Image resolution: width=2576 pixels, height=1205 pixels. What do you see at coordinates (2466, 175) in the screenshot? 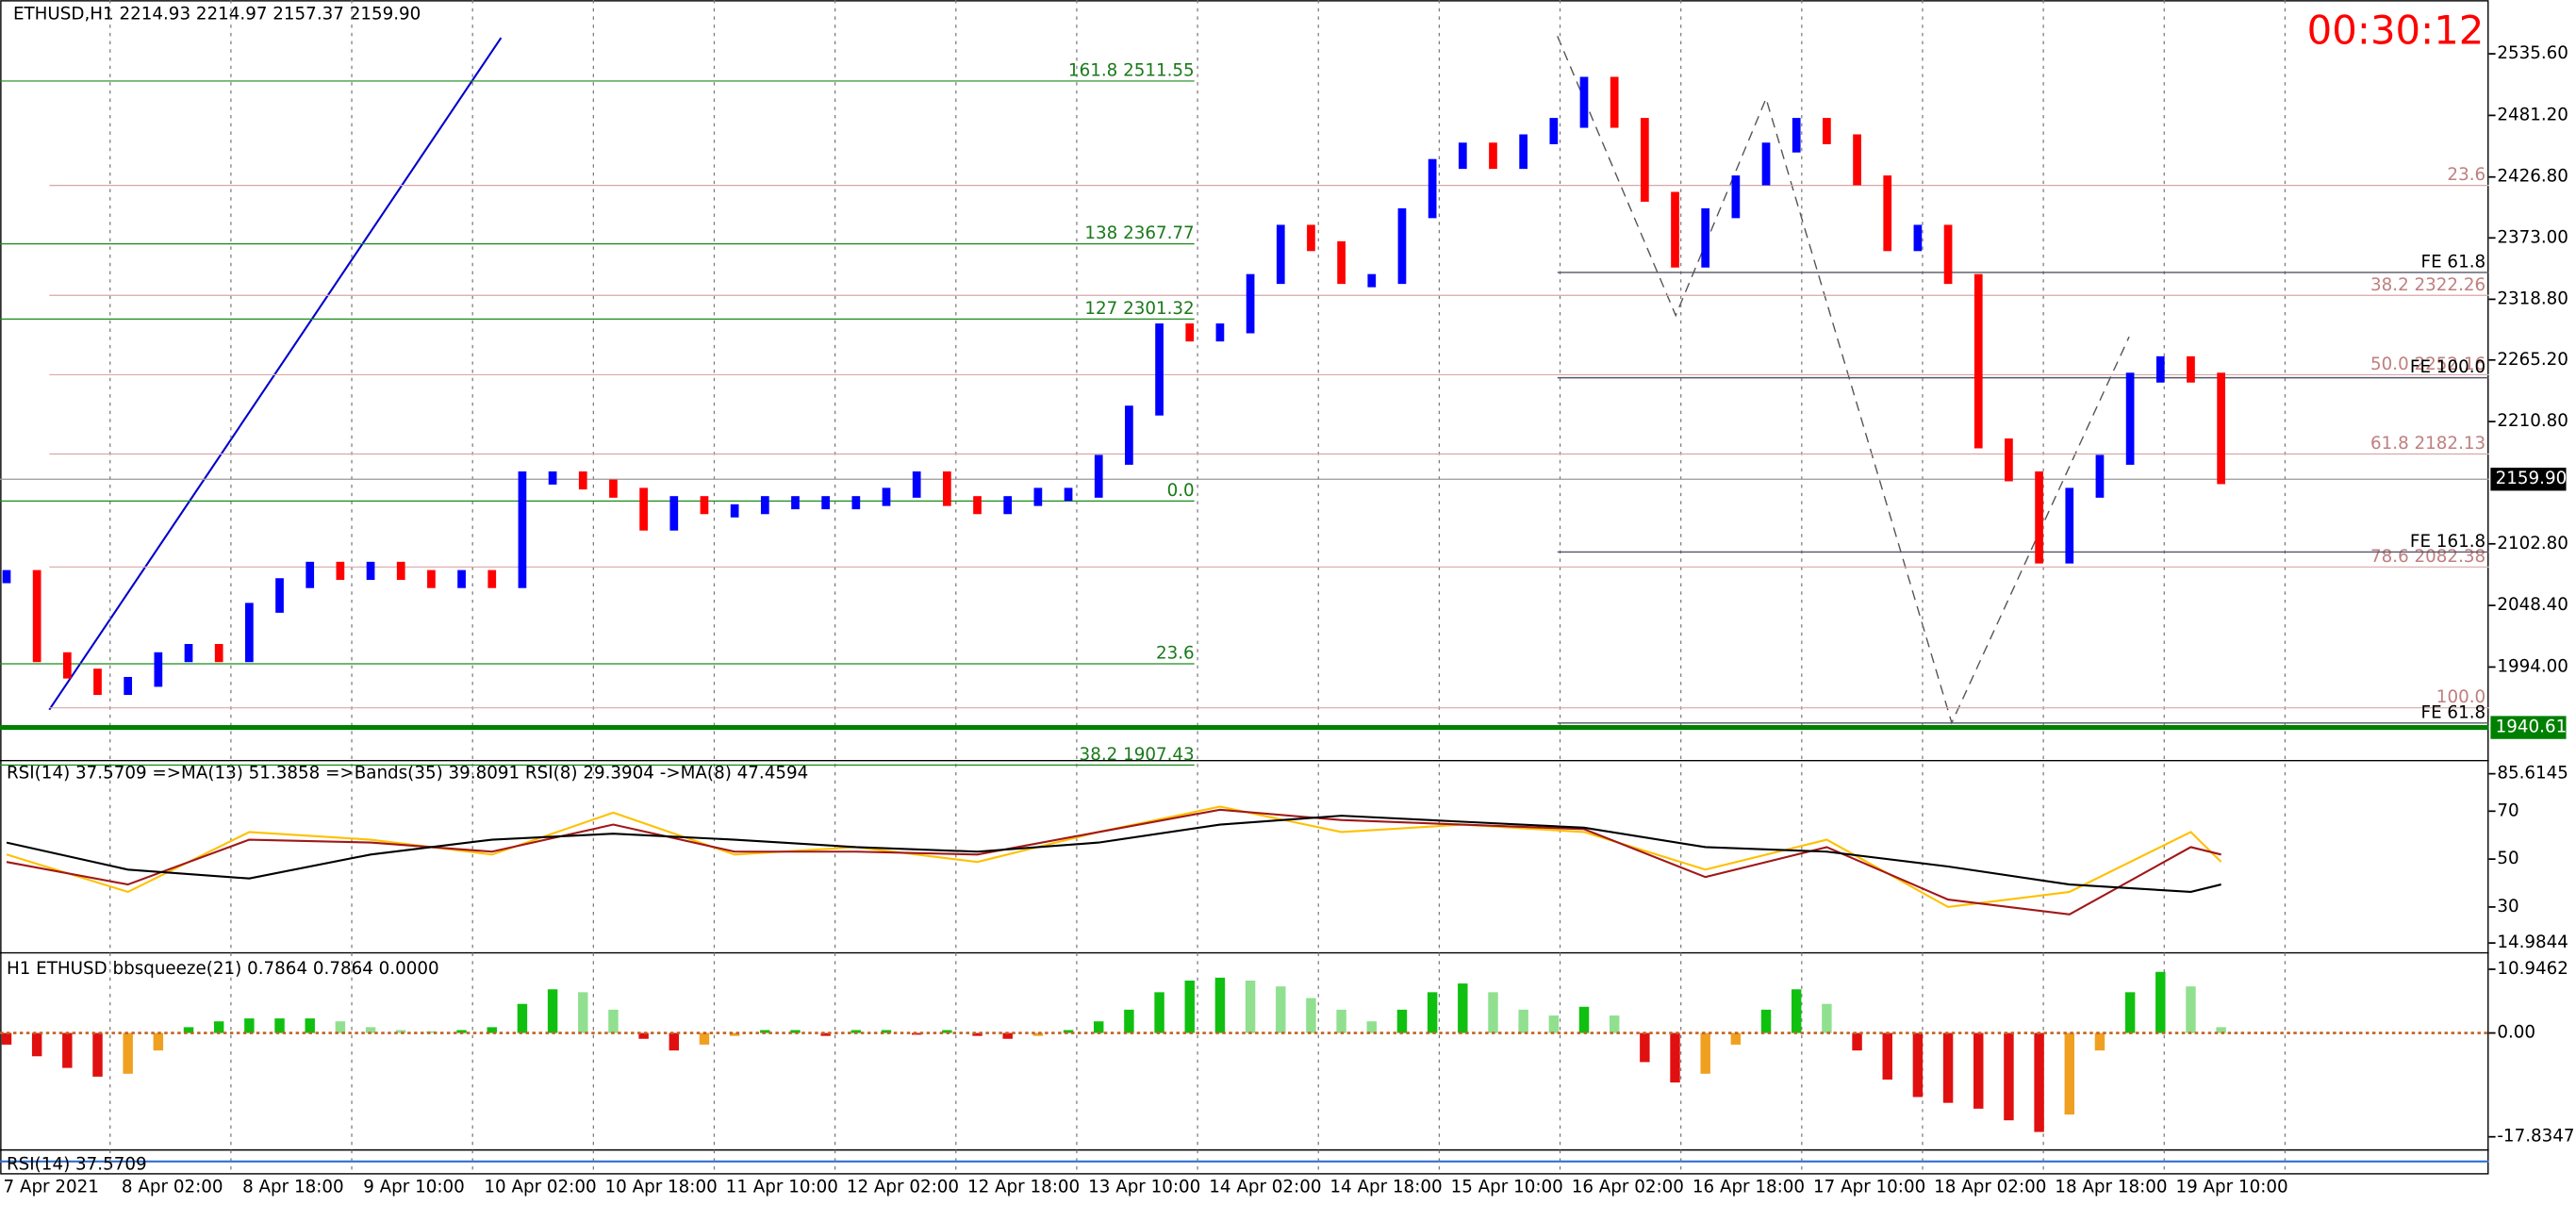
I see `fib-label: 23.6` at bounding box center [2466, 175].